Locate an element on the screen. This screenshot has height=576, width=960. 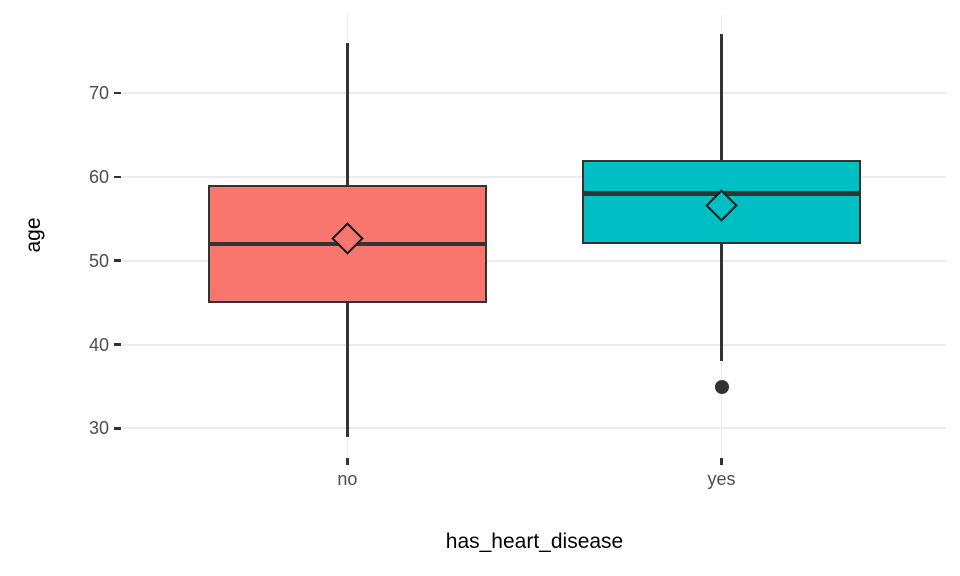
y-tick-label: 40 is located at coordinates (98, 344).